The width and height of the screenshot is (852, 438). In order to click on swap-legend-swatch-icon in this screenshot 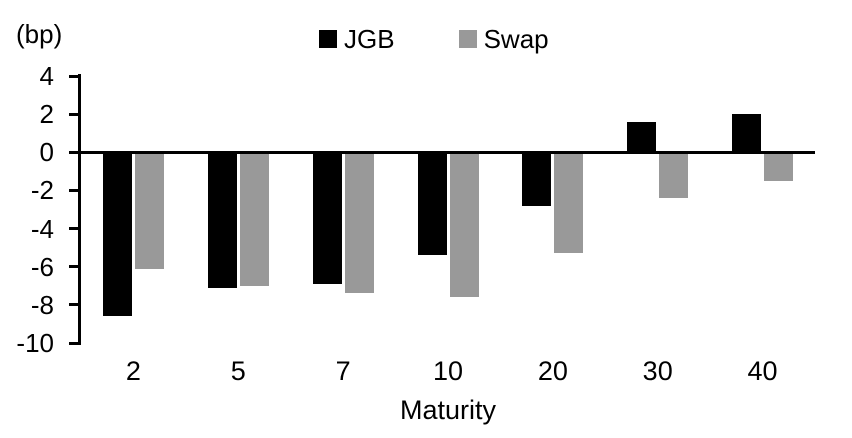, I will do `click(467, 39)`.